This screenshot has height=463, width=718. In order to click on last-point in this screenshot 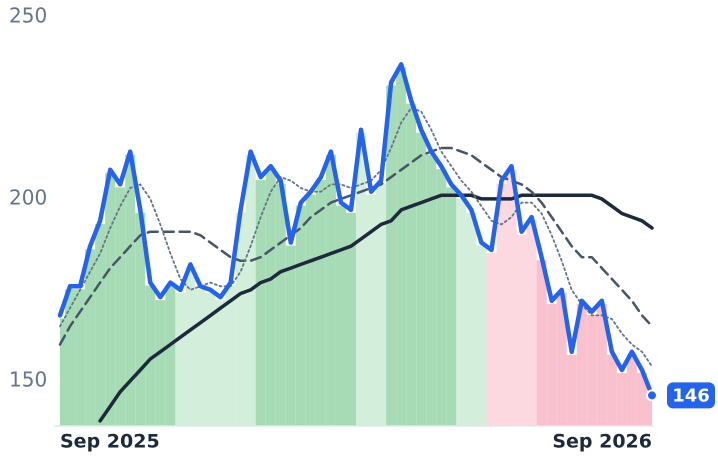, I will do `click(652, 395)`.